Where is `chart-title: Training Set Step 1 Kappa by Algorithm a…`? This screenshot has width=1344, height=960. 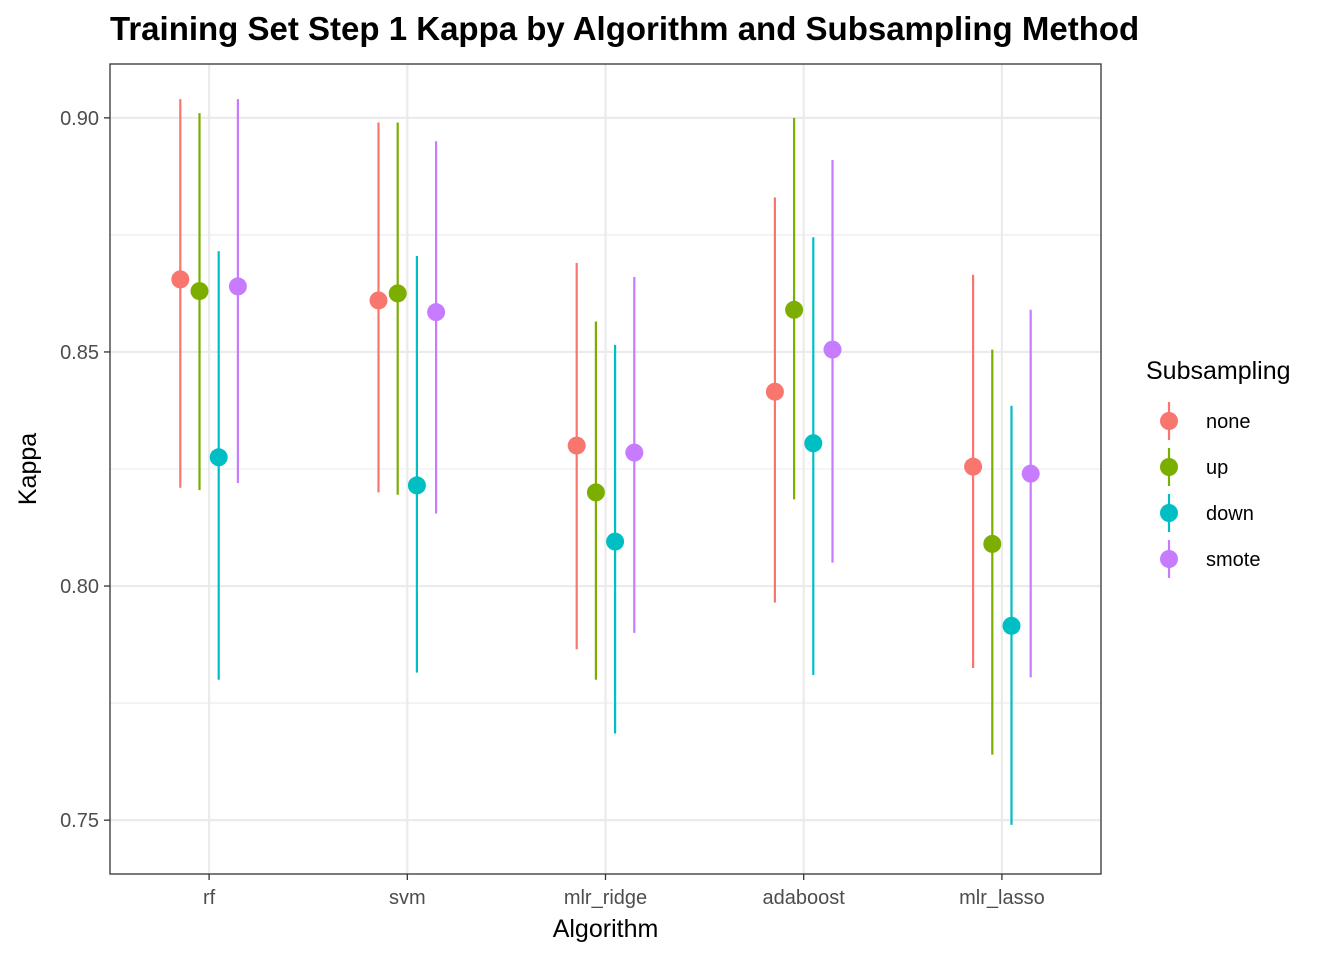
chart-title: Training Set Step 1 Kappa by Algorithm a… is located at coordinates (624, 28).